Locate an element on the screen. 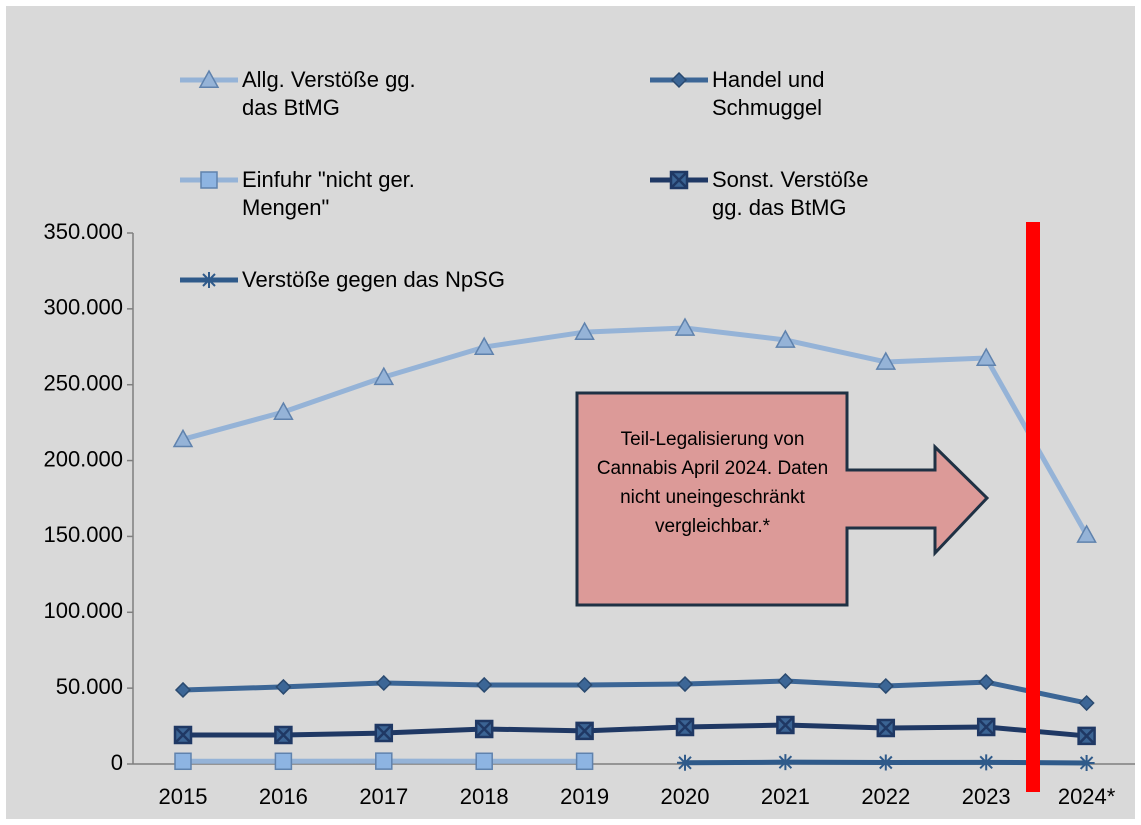  legend-label: Verstöße gegen das NpSG is located at coordinates (373, 279).